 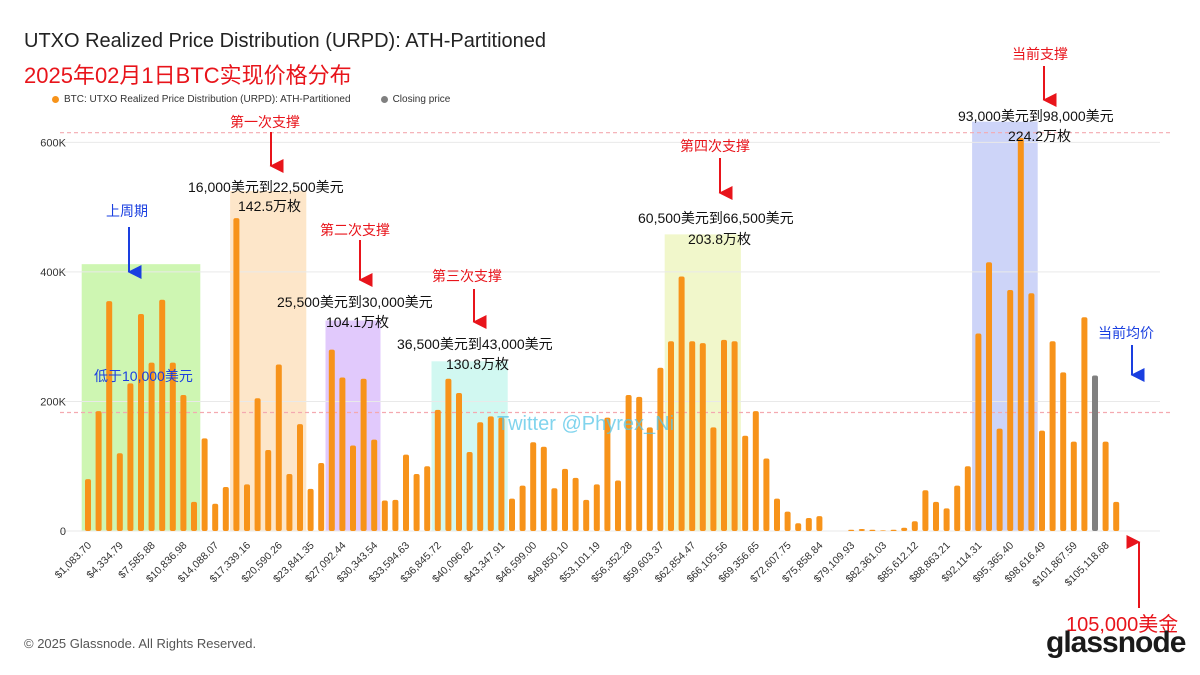 What do you see at coordinates (1095, 453) in the screenshot?
I see `closing-price-bar` at bounding box center [1095, 453].